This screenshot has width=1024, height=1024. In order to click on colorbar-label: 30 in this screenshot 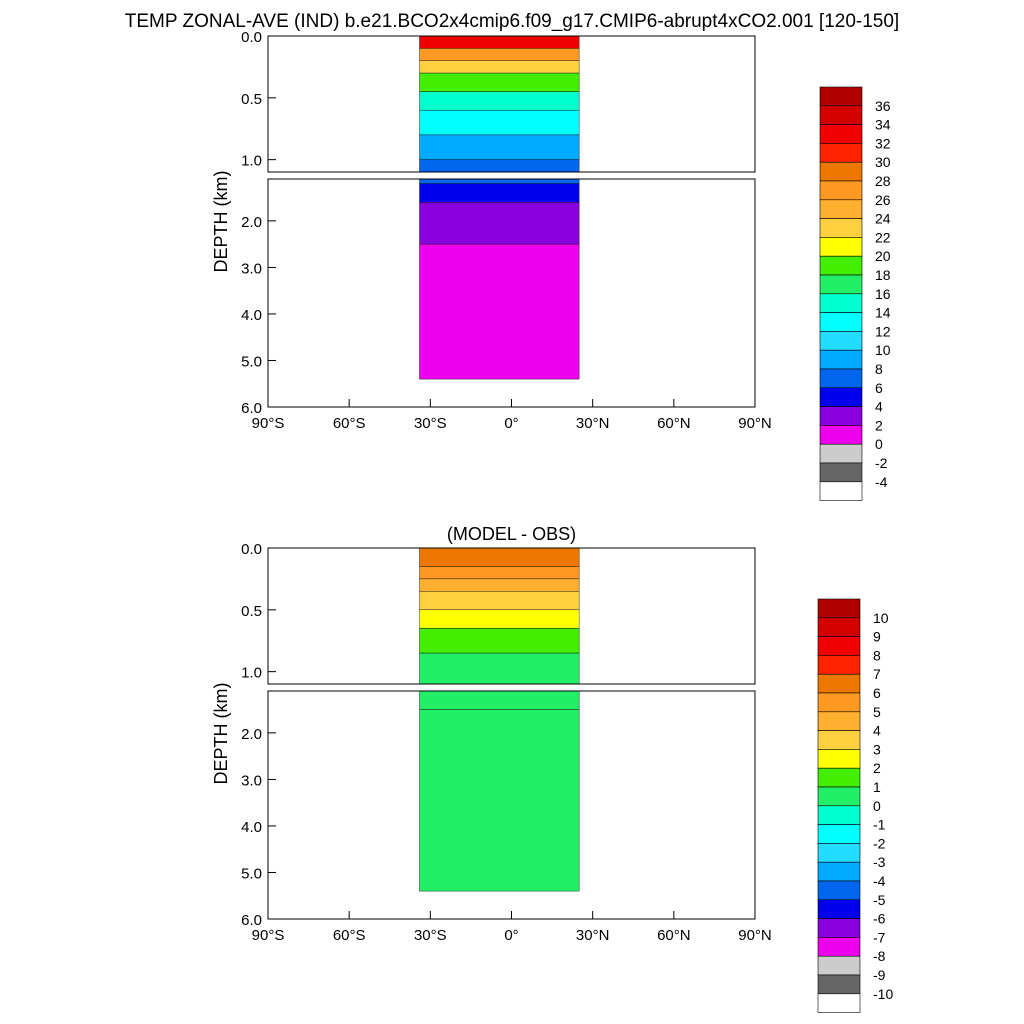, I will do `click(883, 162)`.